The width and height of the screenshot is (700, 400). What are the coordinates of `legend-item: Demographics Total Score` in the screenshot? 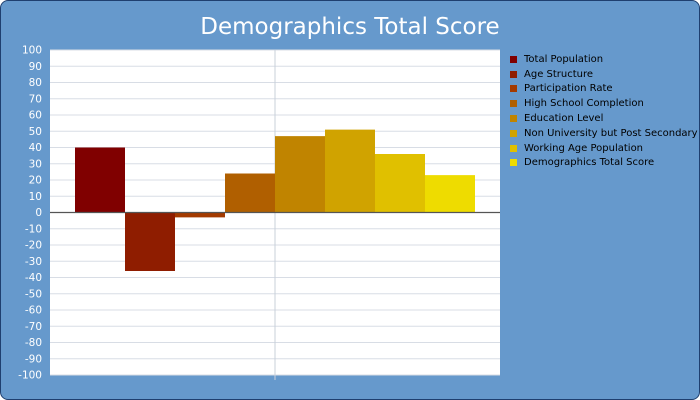 It's located at (604, 163).